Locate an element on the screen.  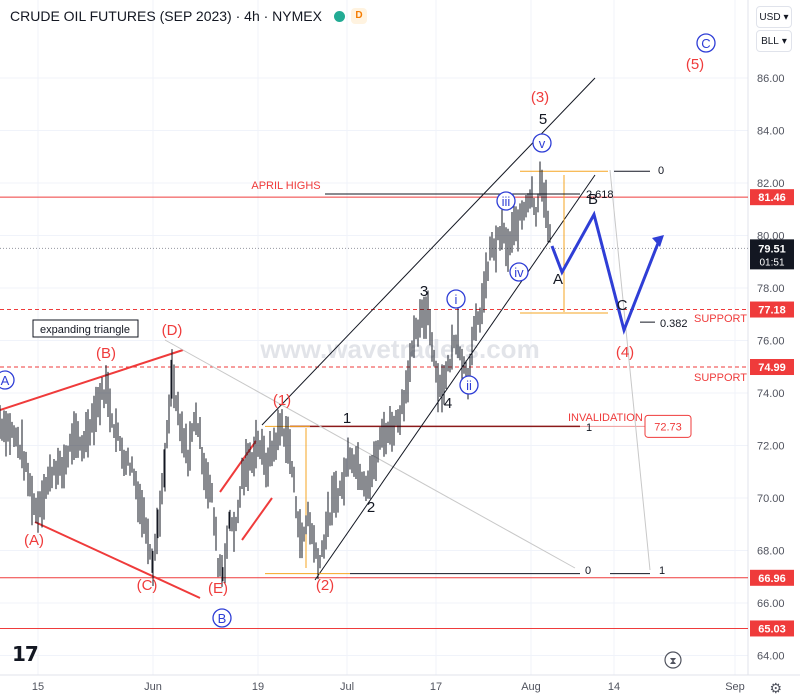
unit-button: BLL ▾ is located at coordinates (774, 41).